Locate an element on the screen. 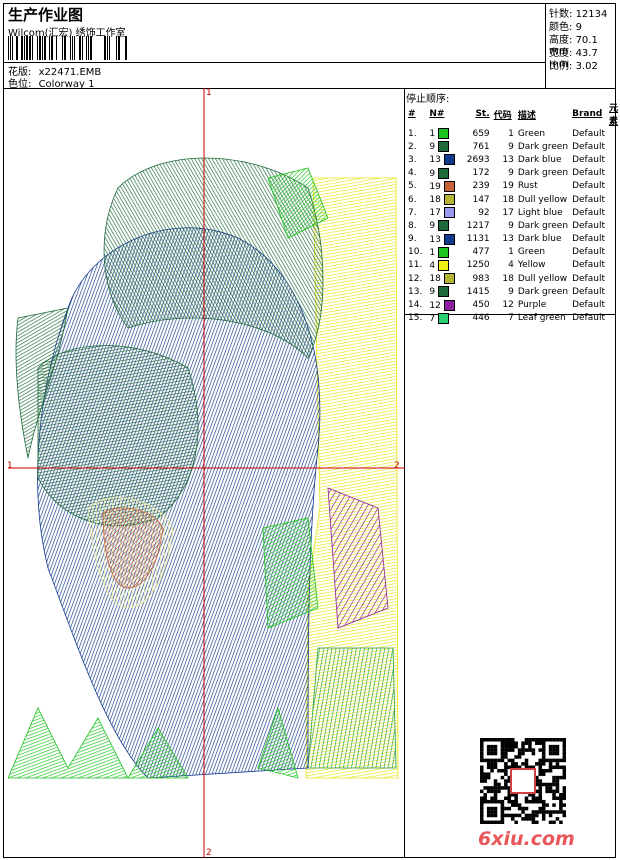 The width and height of the screenshot is (620, 860). row-description: Dull yellow is located at coordinates (542, 278).